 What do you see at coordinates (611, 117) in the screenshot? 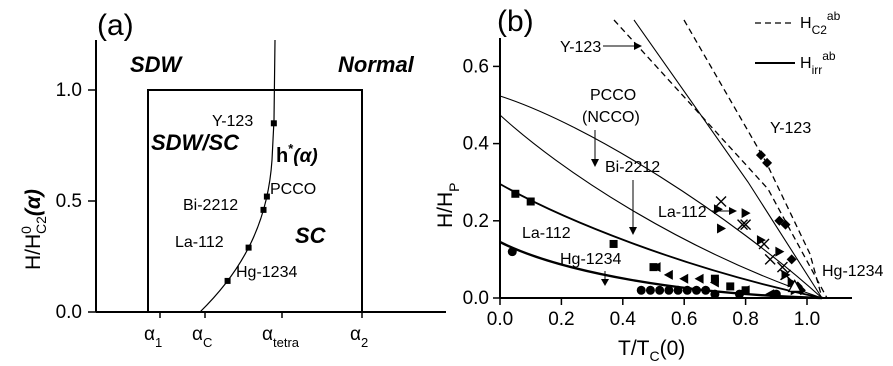
I see `ann-ncco: (NCCO)` at bounding box center [611, 117].